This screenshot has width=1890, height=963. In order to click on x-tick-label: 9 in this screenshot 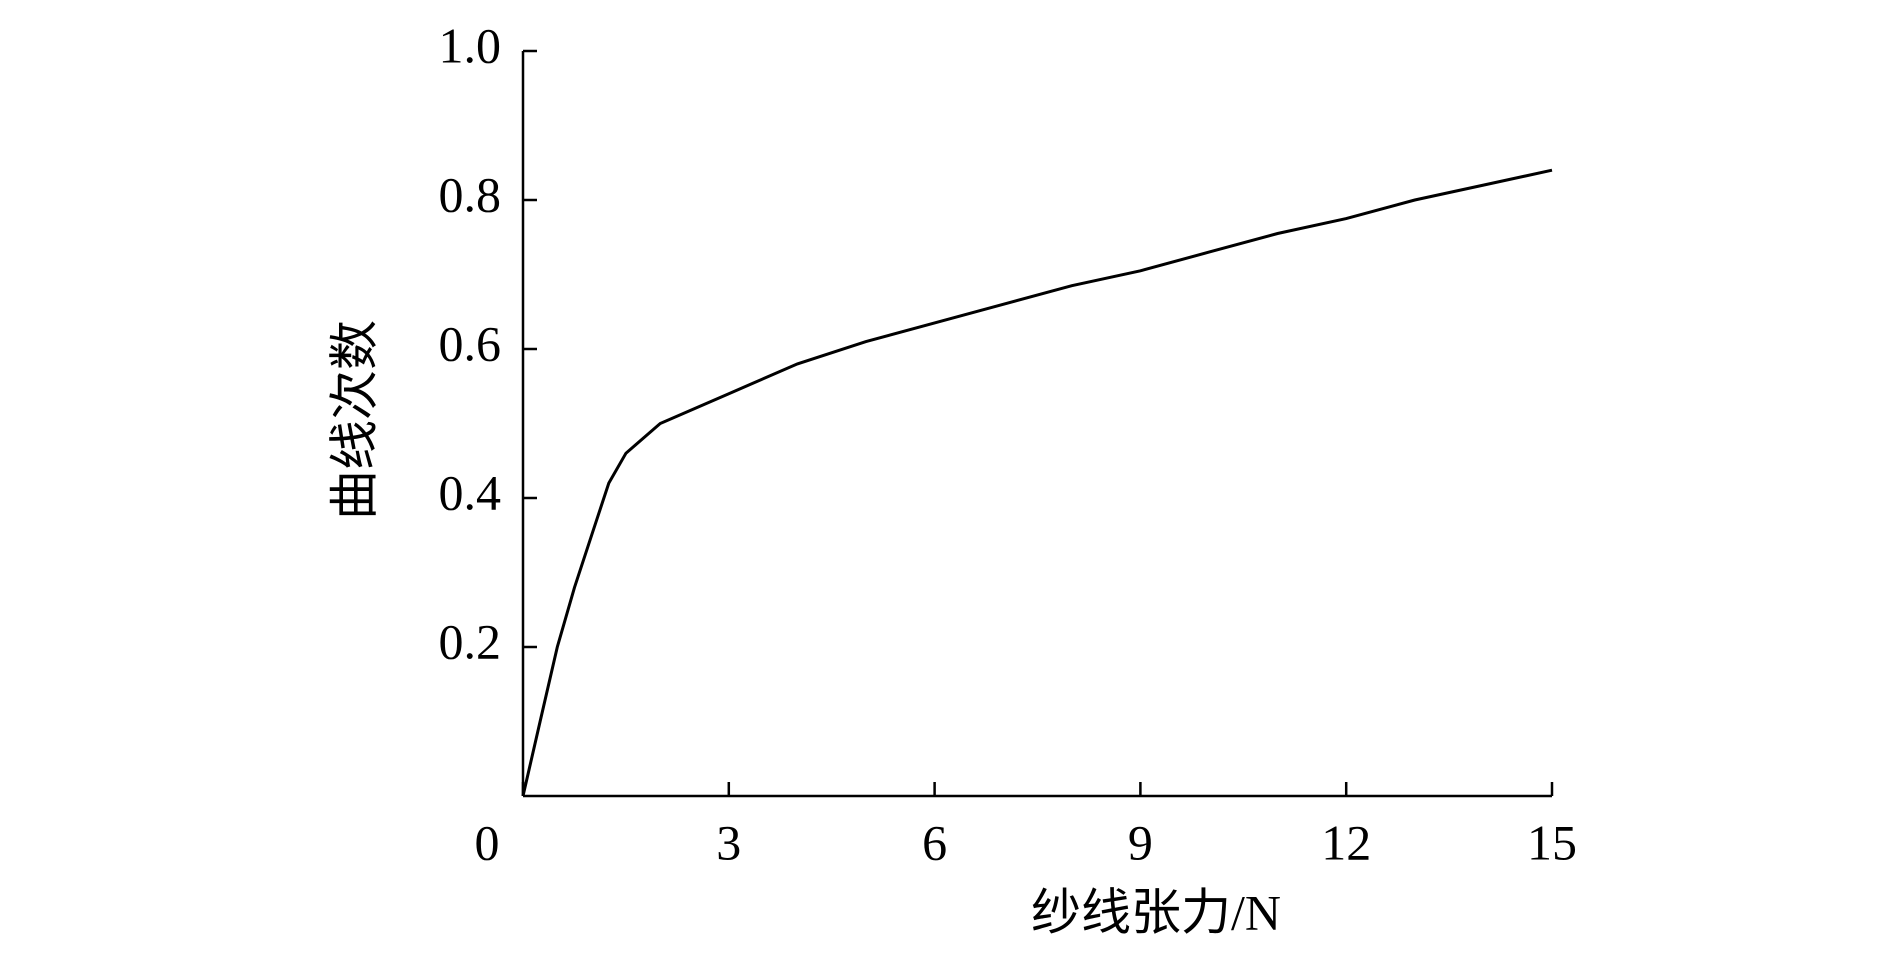, I will do `click(1140, 842)`.